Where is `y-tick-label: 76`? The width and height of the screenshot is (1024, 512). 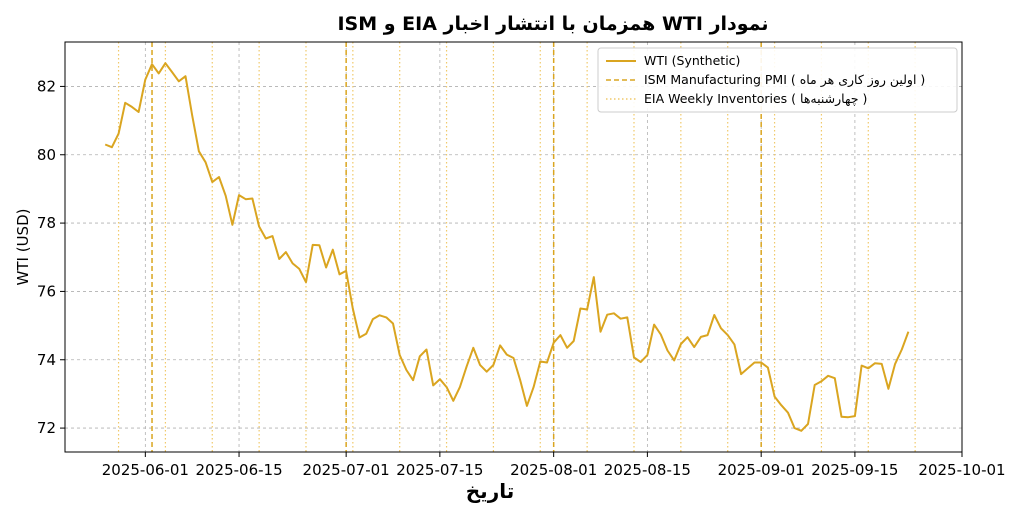
y-tick-label: 76 is located at coordinates (46, 291).